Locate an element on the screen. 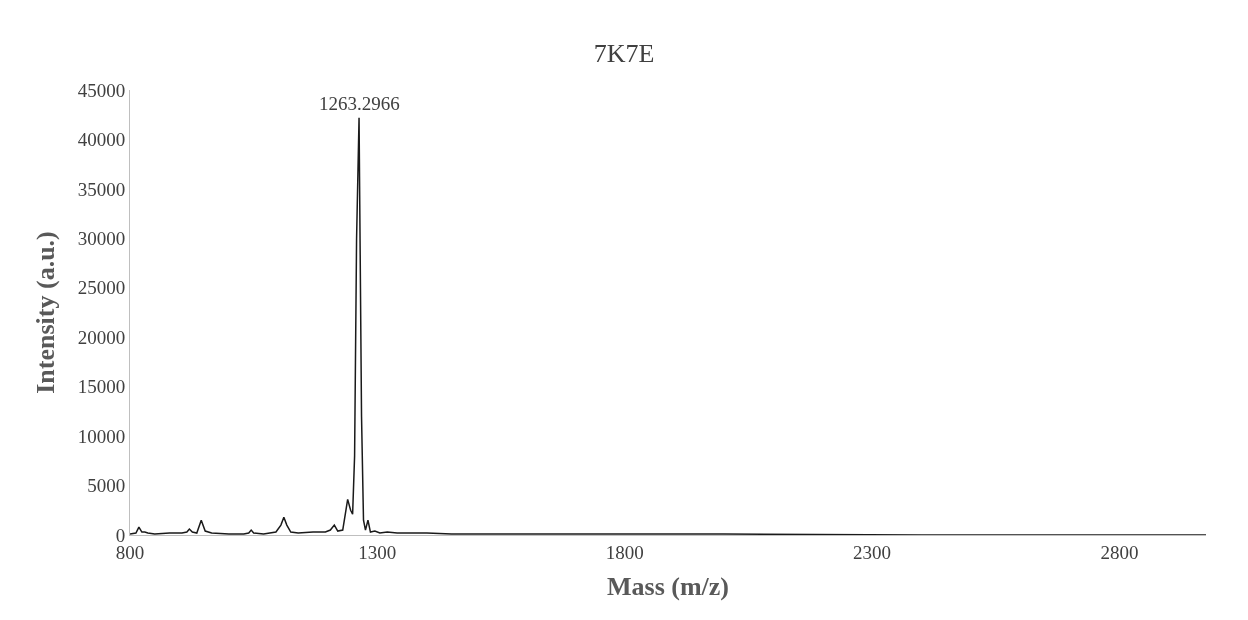 This screenshot has width=1248, height=620. x-axis-title: Mass (m/z) is located at coordinates (668, 587).